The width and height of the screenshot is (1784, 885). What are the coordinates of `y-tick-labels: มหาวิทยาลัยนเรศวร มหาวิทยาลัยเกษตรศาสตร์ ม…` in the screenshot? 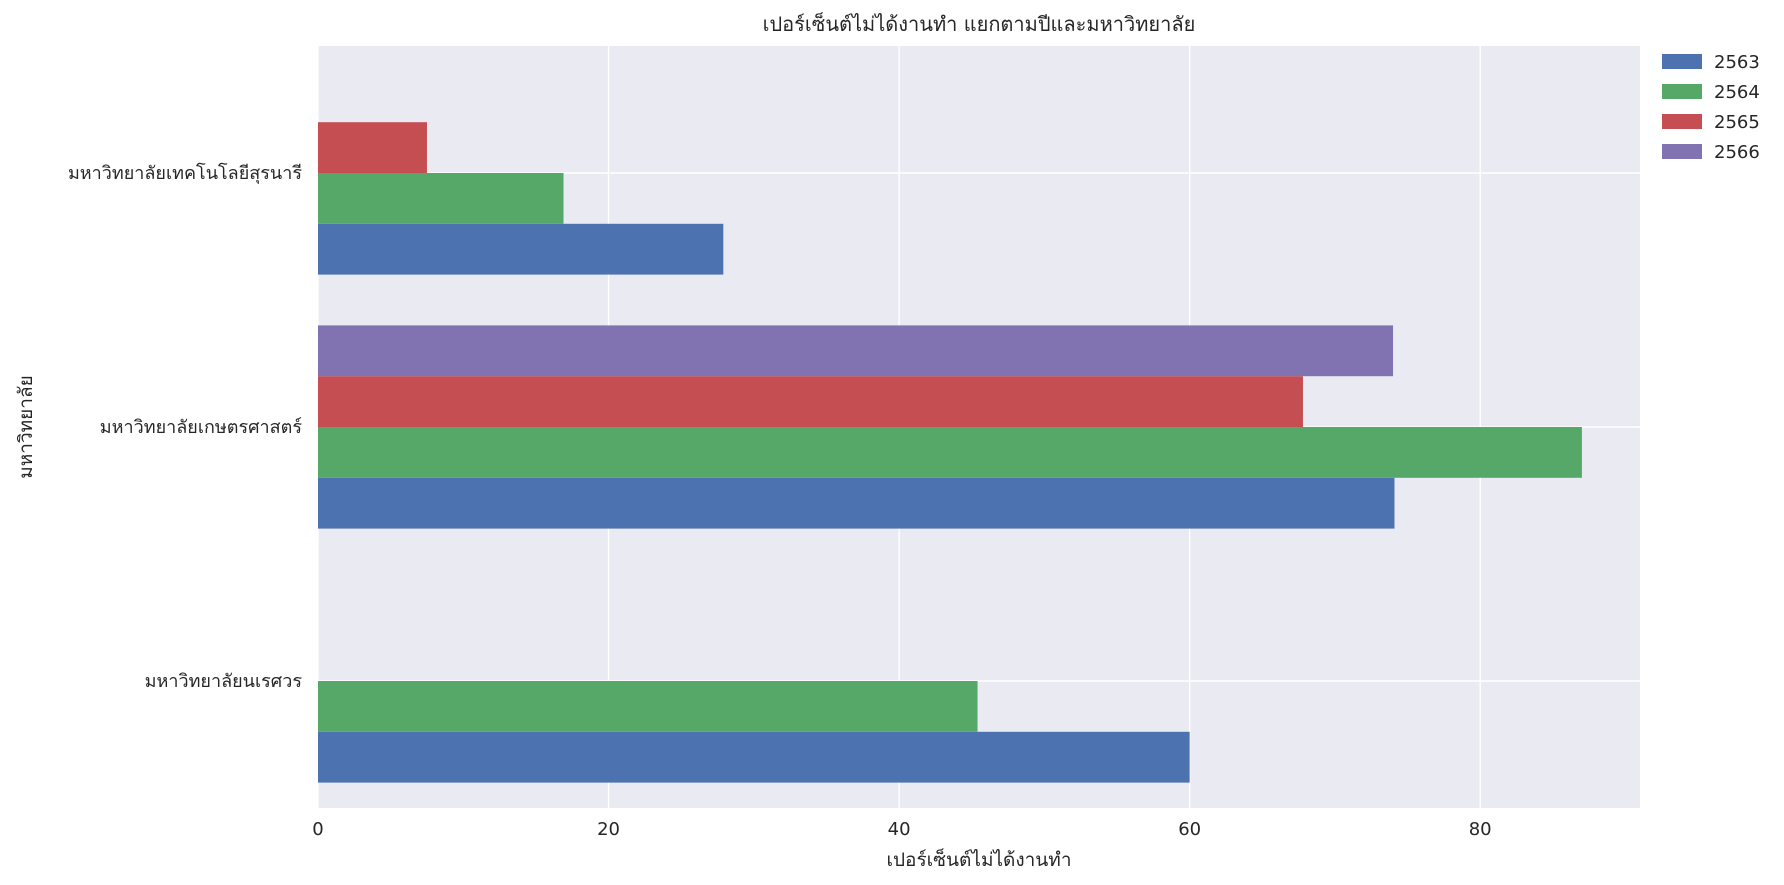 It's located at (185, 427).